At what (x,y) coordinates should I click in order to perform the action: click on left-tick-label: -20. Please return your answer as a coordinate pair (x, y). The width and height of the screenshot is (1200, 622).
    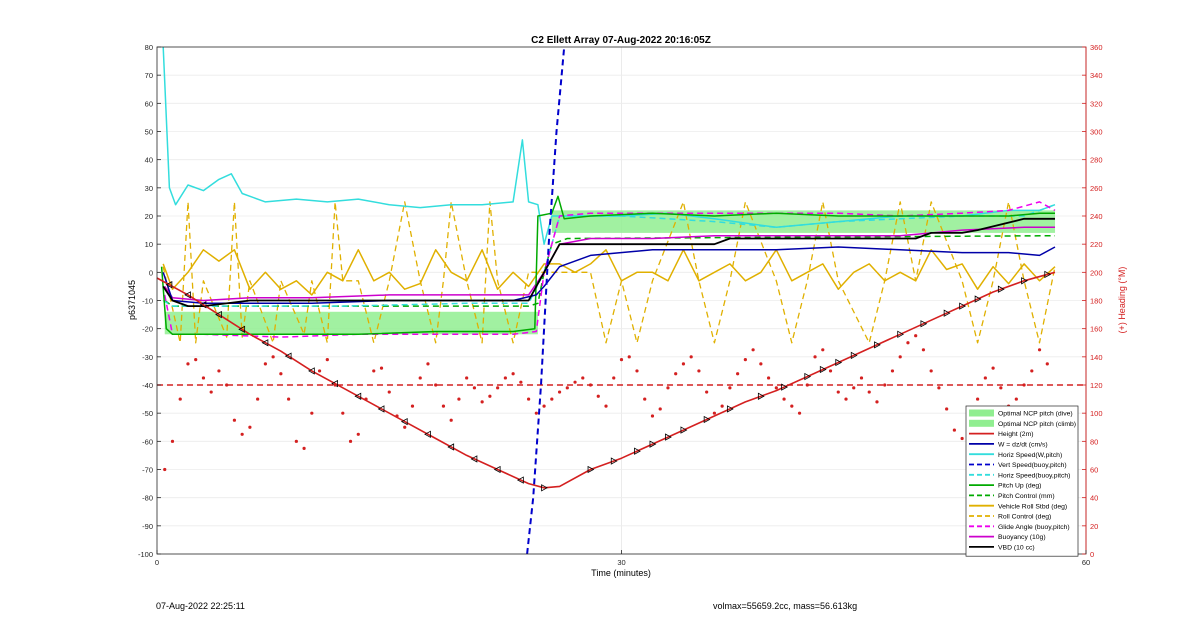
    Looking at the image, I should click on (147, 329).